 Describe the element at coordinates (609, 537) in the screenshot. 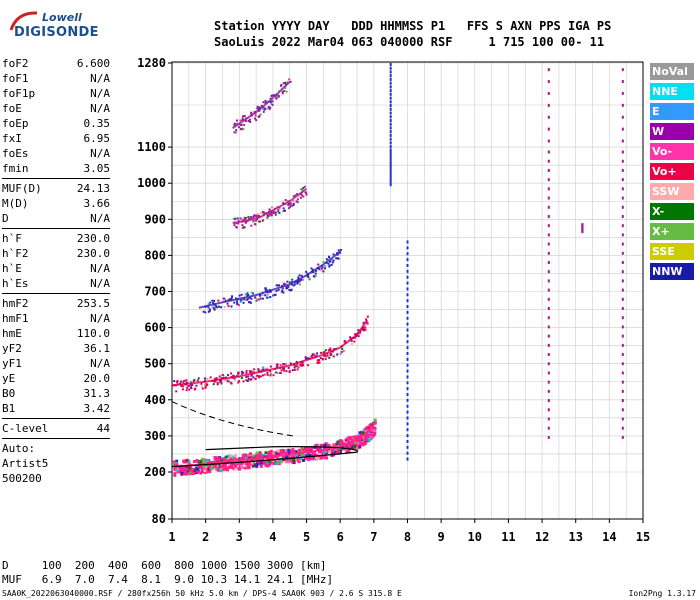

I see `x-tick-label: 14` at that location.